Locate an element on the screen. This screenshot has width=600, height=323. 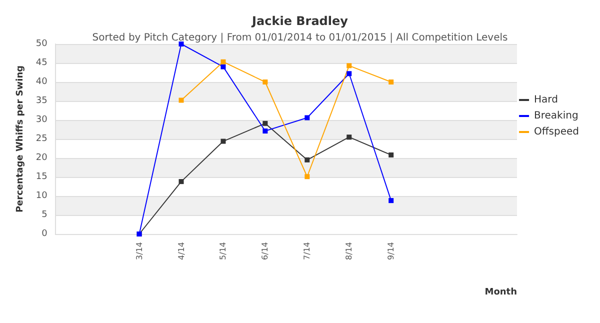
y-tick-label: 35 is located at coordinates (42, 101).